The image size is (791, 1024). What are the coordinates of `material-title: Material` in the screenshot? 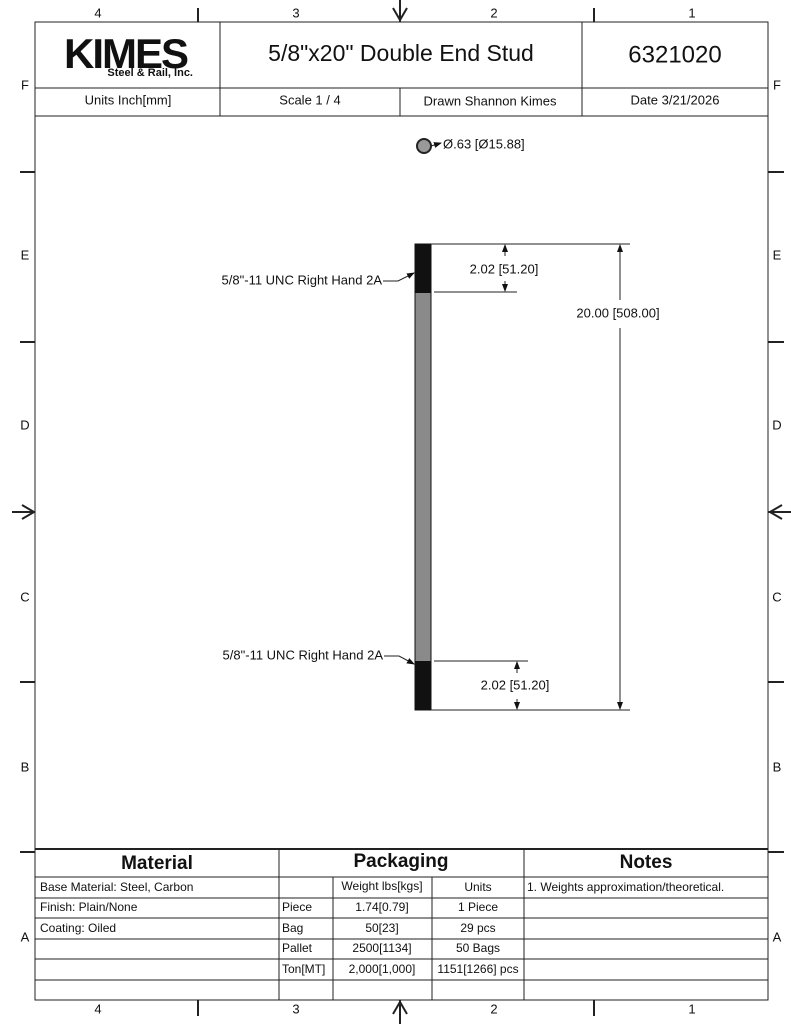 It's located at (157, 863).